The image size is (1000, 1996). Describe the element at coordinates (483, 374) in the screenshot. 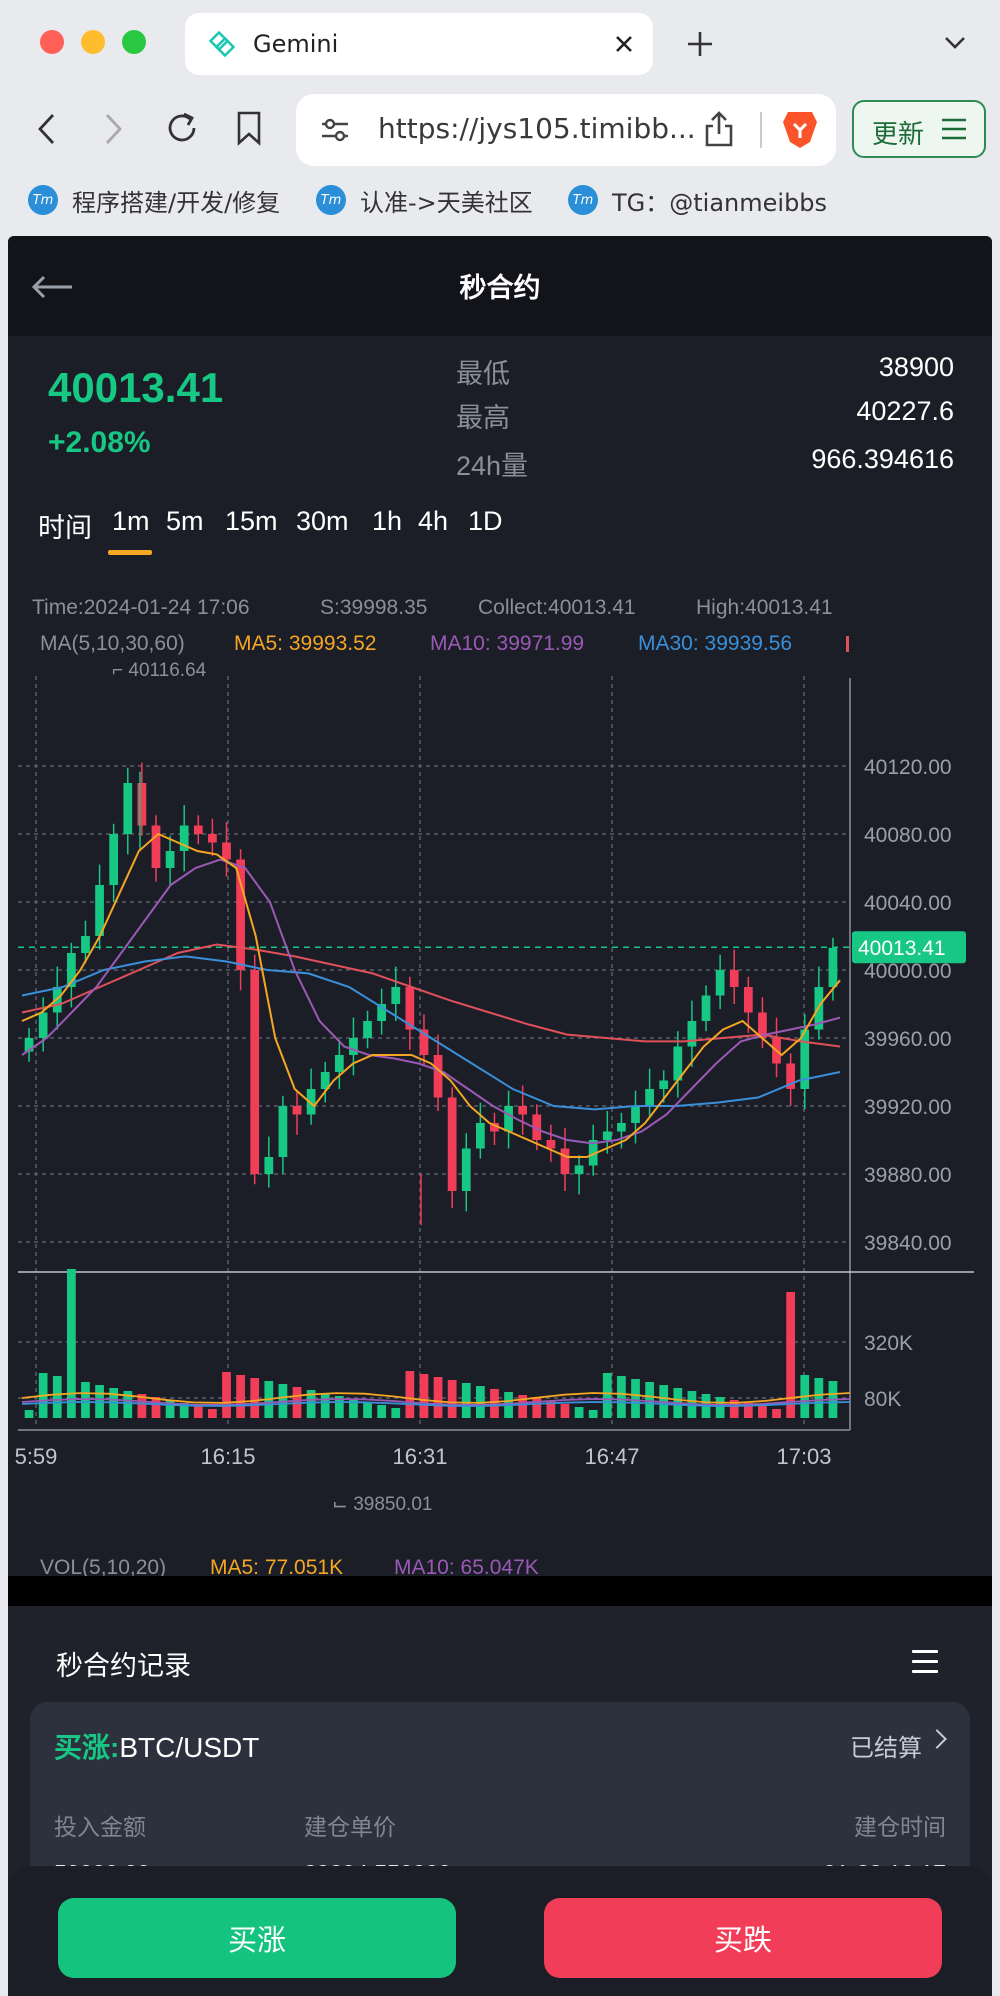

I see `stat-label-low: 最低` at that location.